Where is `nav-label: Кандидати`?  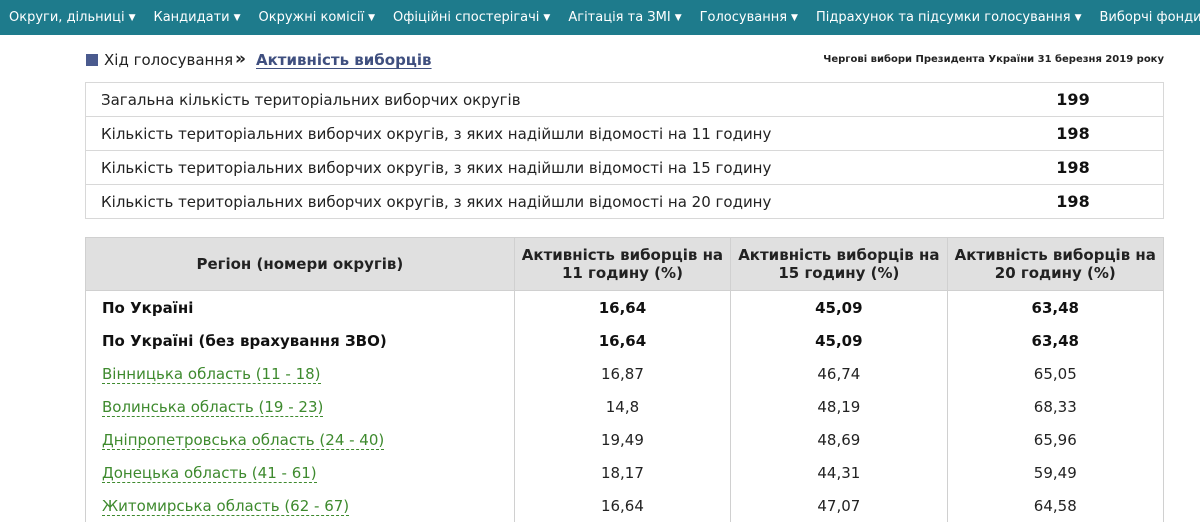
nav-label: Кандидати is located at coordinates (191, 17).